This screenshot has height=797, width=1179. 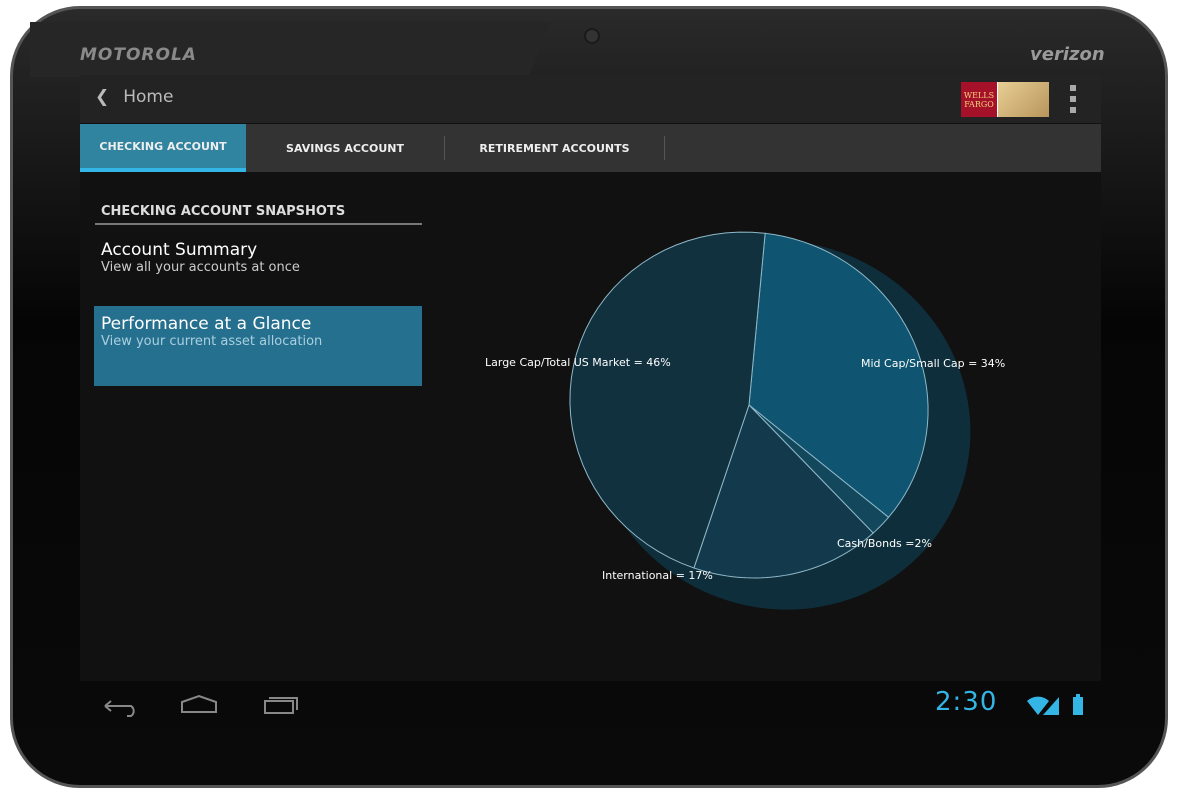 I want to click on tab-label: SAVINGS ACCOUNT, so click(x=345, y=148).